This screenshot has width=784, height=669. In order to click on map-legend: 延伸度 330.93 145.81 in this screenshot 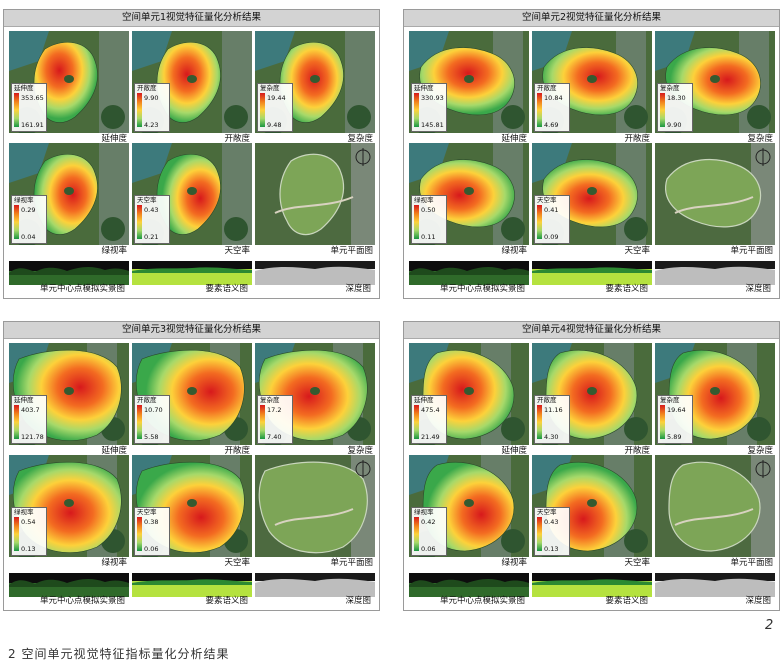, I will do `click(429, 107)`.